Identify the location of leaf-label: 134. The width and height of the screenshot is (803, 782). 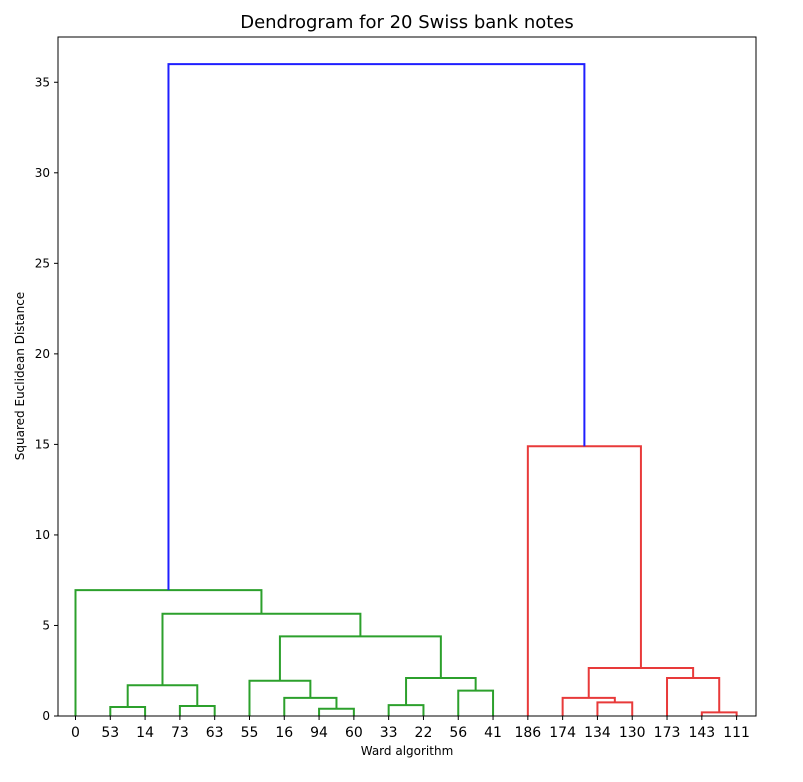
(597, 733).